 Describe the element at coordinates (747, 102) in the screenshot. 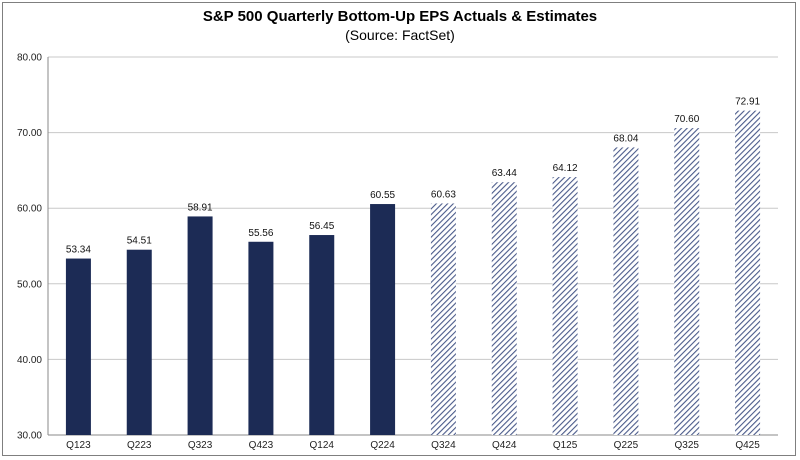

I see `data-label: 72.91` at that location.